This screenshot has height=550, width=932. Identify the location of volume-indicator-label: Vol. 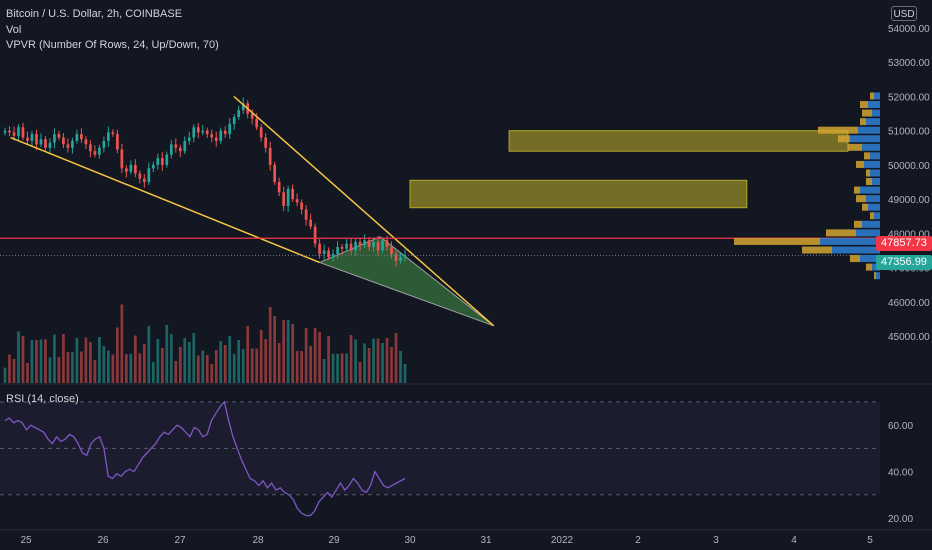
(14, 30).